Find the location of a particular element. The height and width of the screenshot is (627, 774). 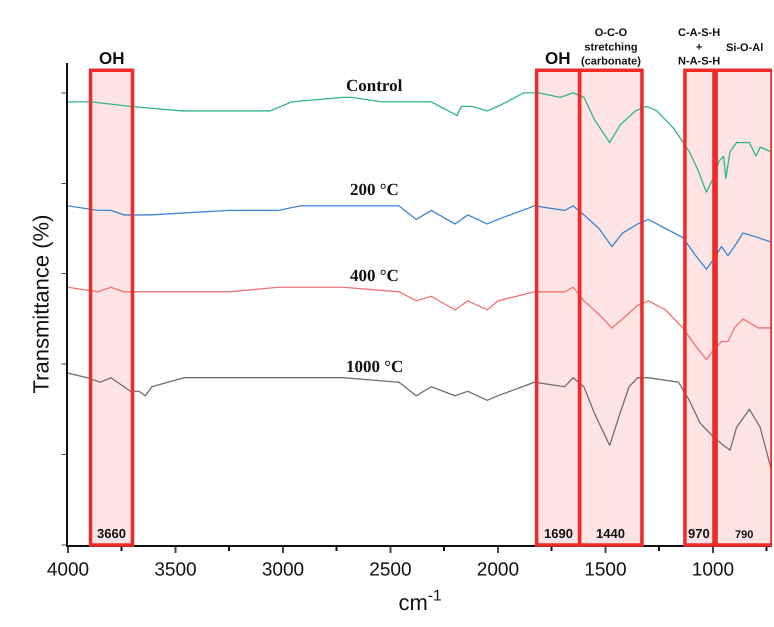

annotation: 3660 is located at coordinates (111, 533).